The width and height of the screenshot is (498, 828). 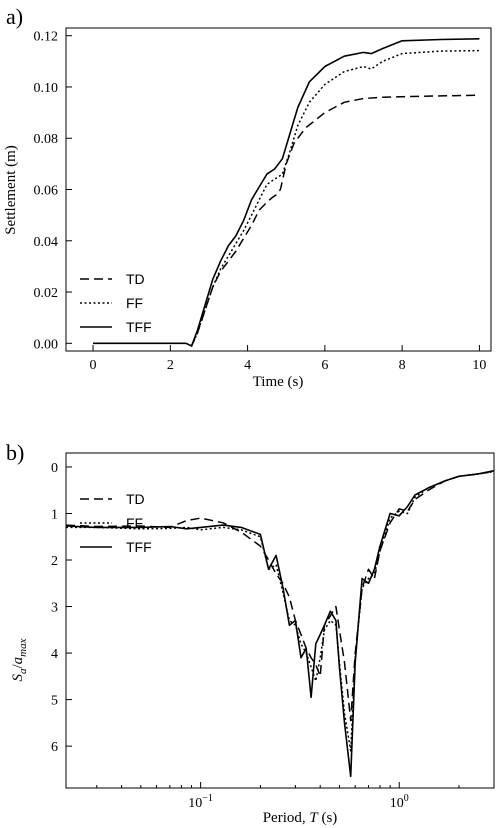 What do you see at coordinates (46, 37) in the screenshot?
I see `y-tick-label: 0.12` at bounding box center [46, 37].